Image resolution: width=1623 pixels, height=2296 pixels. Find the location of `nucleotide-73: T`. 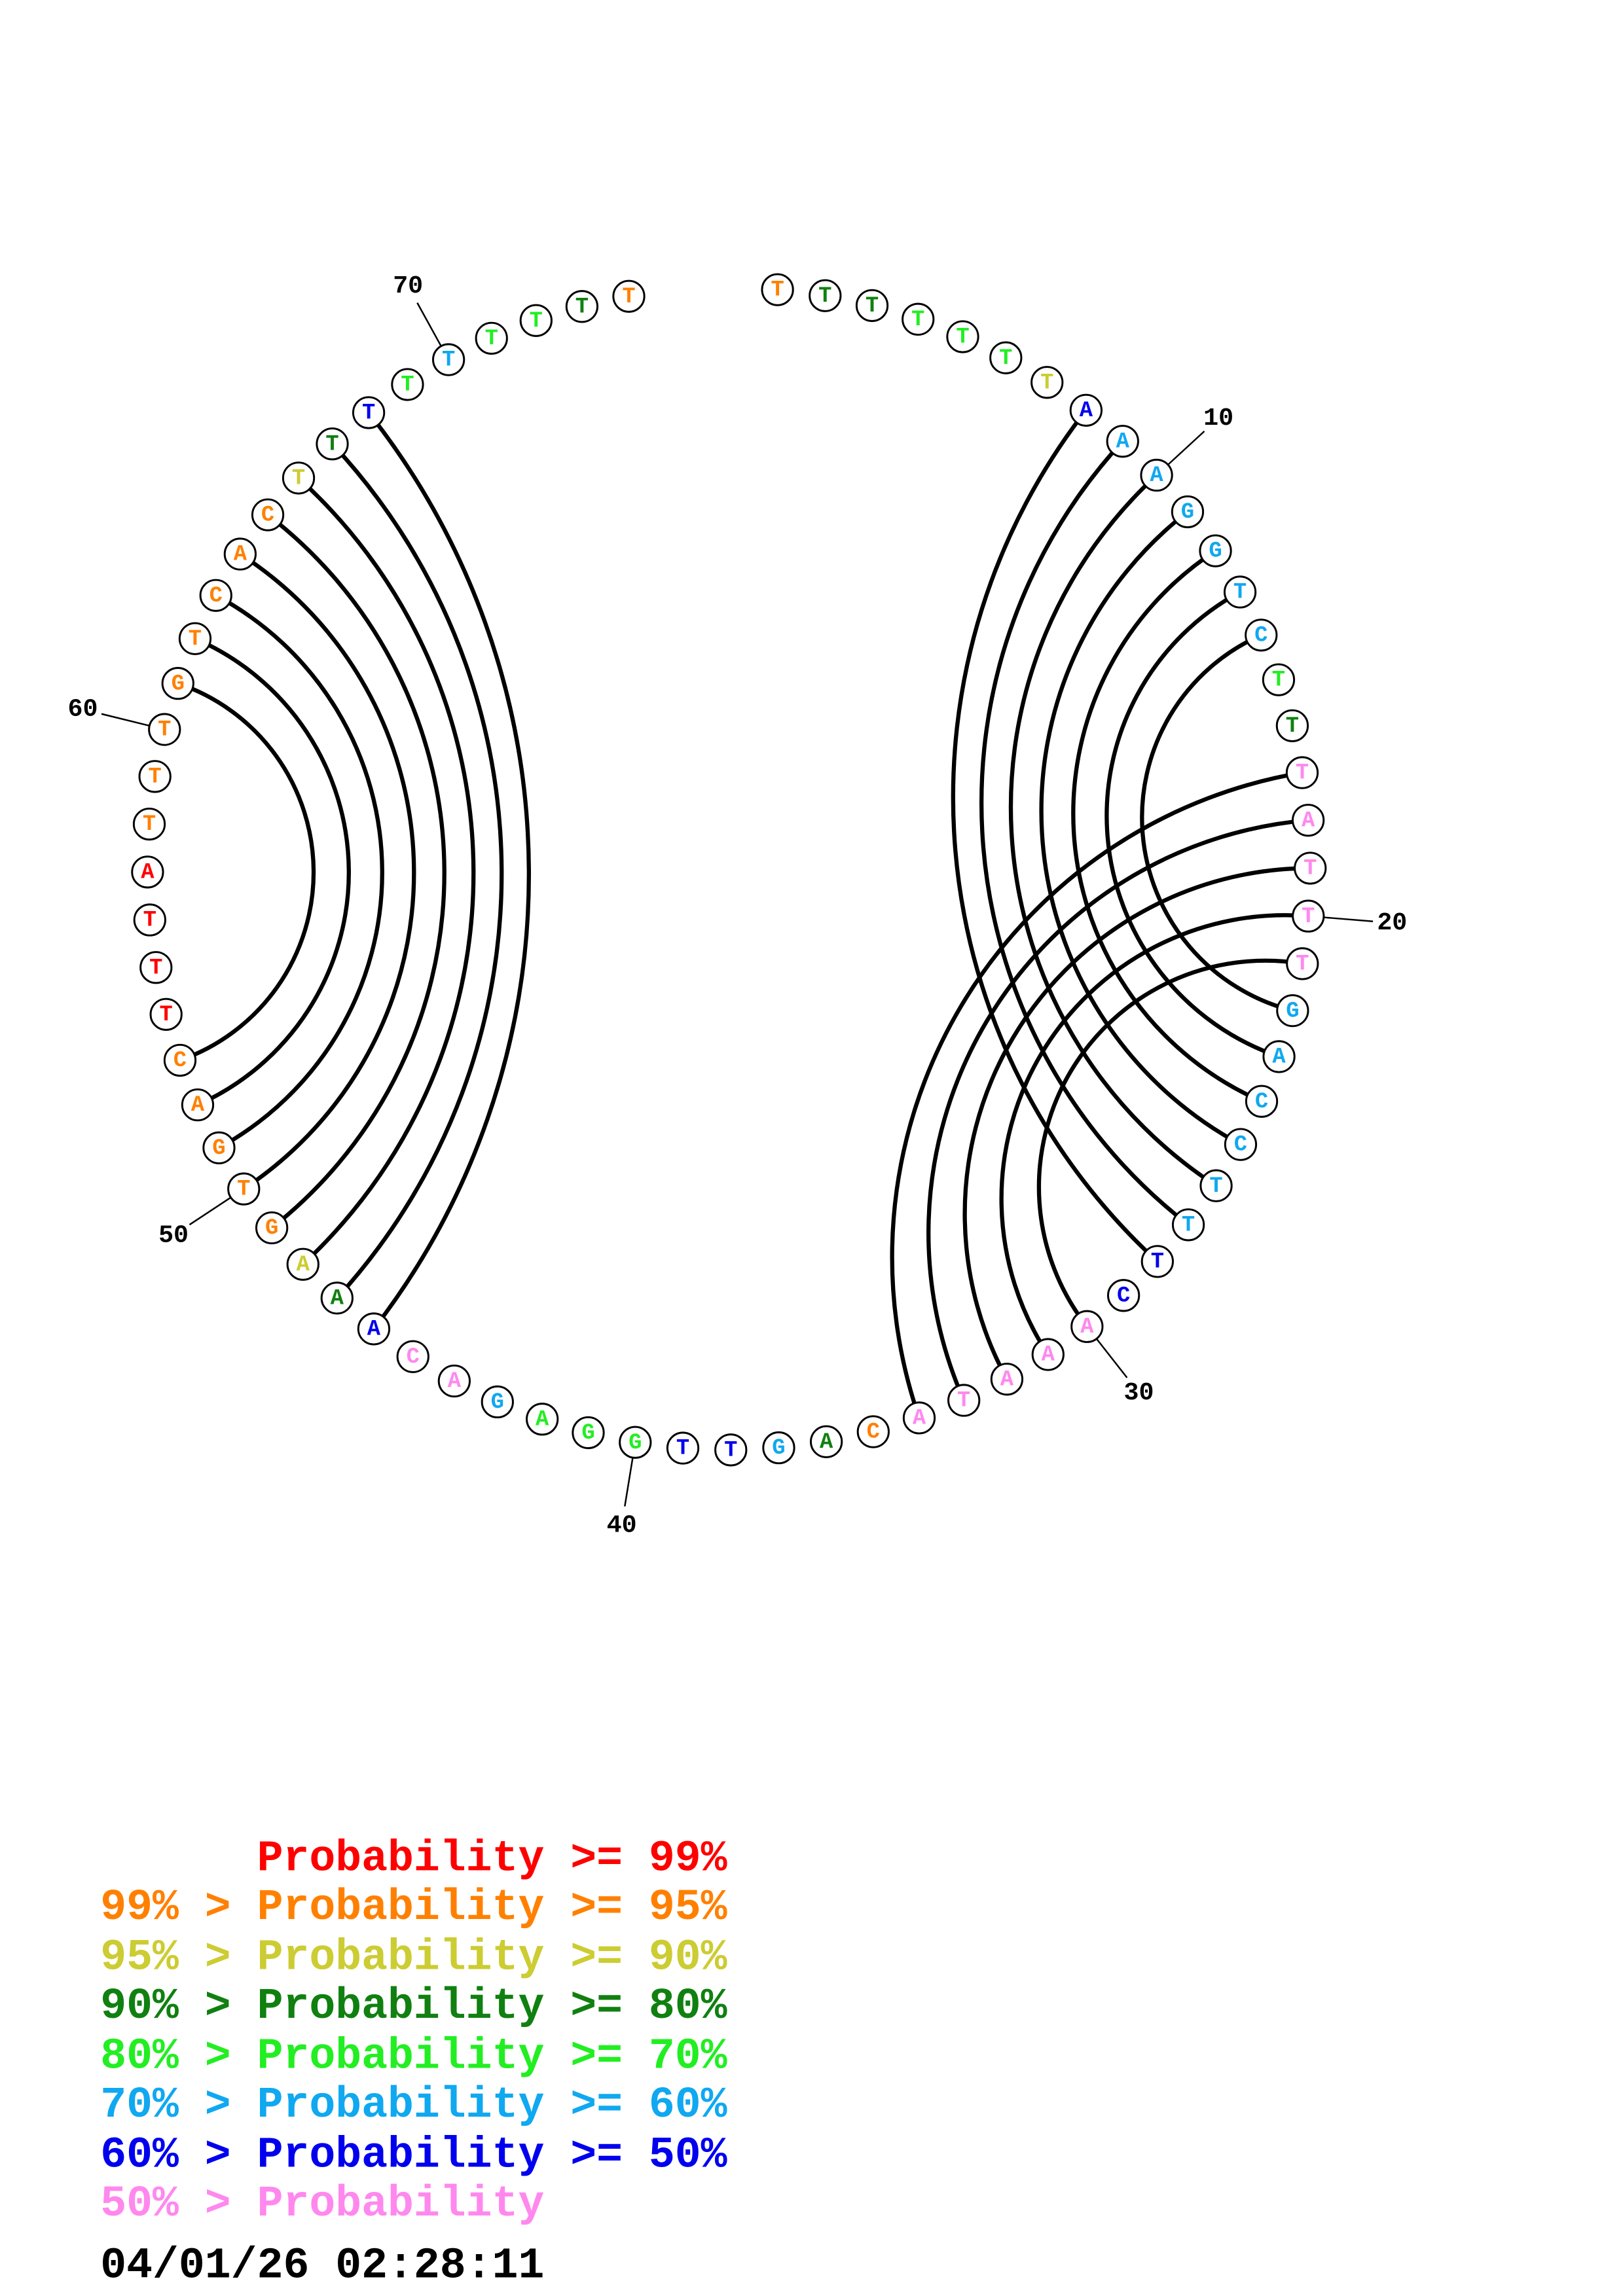

nucleotide-73: T is located at coordinates (582, 306).